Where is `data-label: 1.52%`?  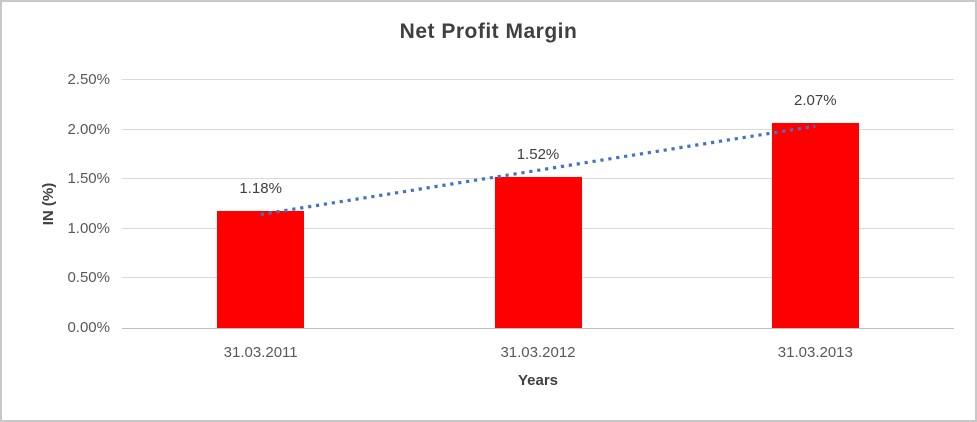
data-label: 1.52% is located at coordinates (538, 155).